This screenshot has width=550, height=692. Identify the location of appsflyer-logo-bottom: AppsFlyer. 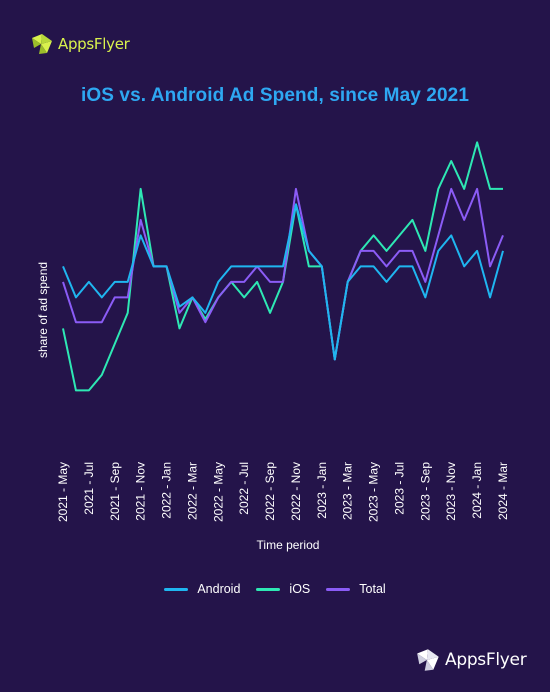
(471, 660).